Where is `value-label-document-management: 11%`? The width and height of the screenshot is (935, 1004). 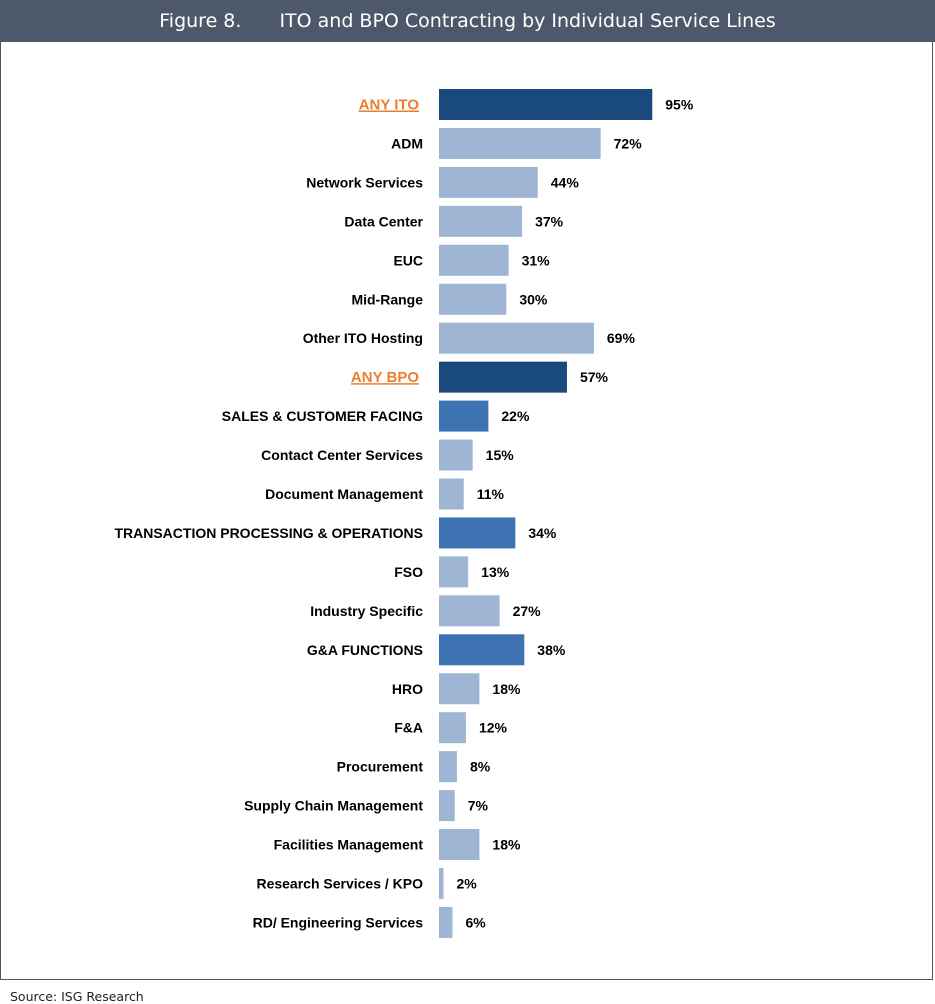 value-label-document-management: 11% is located at coordinates (491, 494).